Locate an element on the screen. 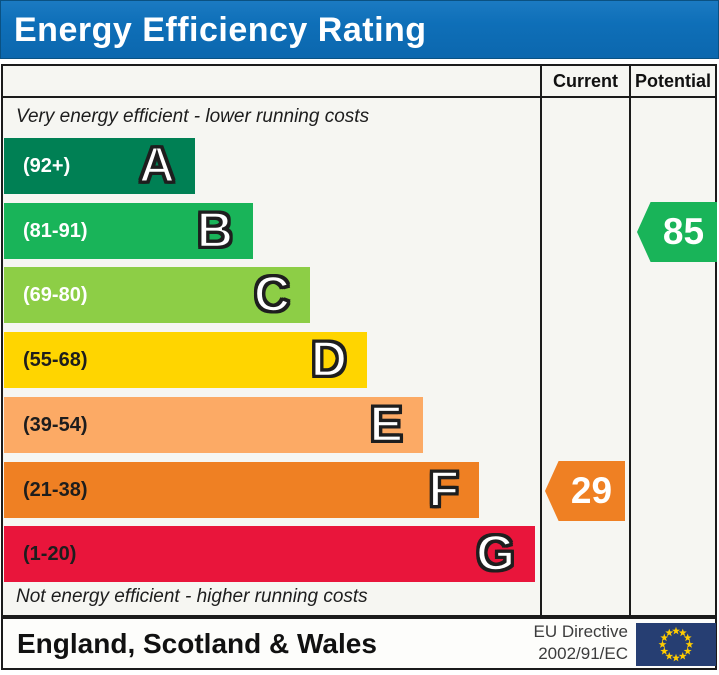  band-range-label: (21-38) is located at coordinates (55, 490).